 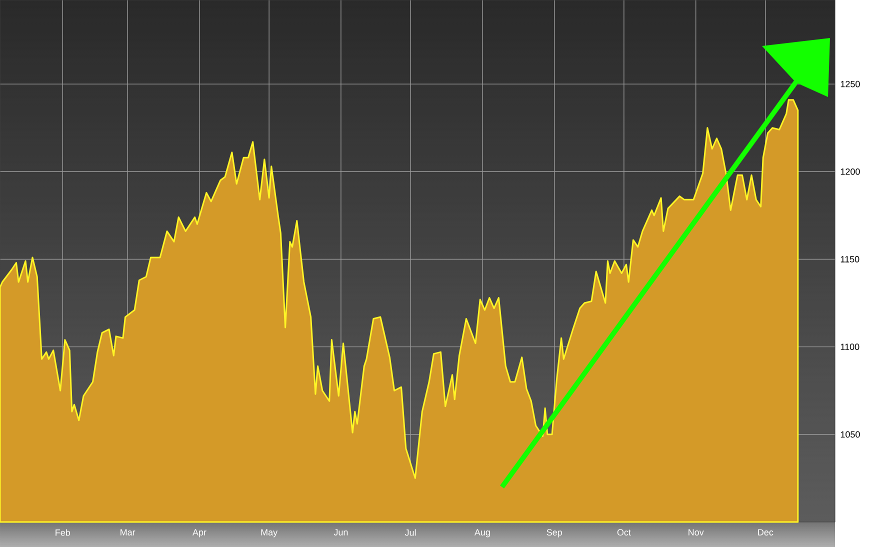 What do you see at coordinates (554, 533) in the screenshot?
I see `x-tick-label: Sep` at bounding box center [554, 533].